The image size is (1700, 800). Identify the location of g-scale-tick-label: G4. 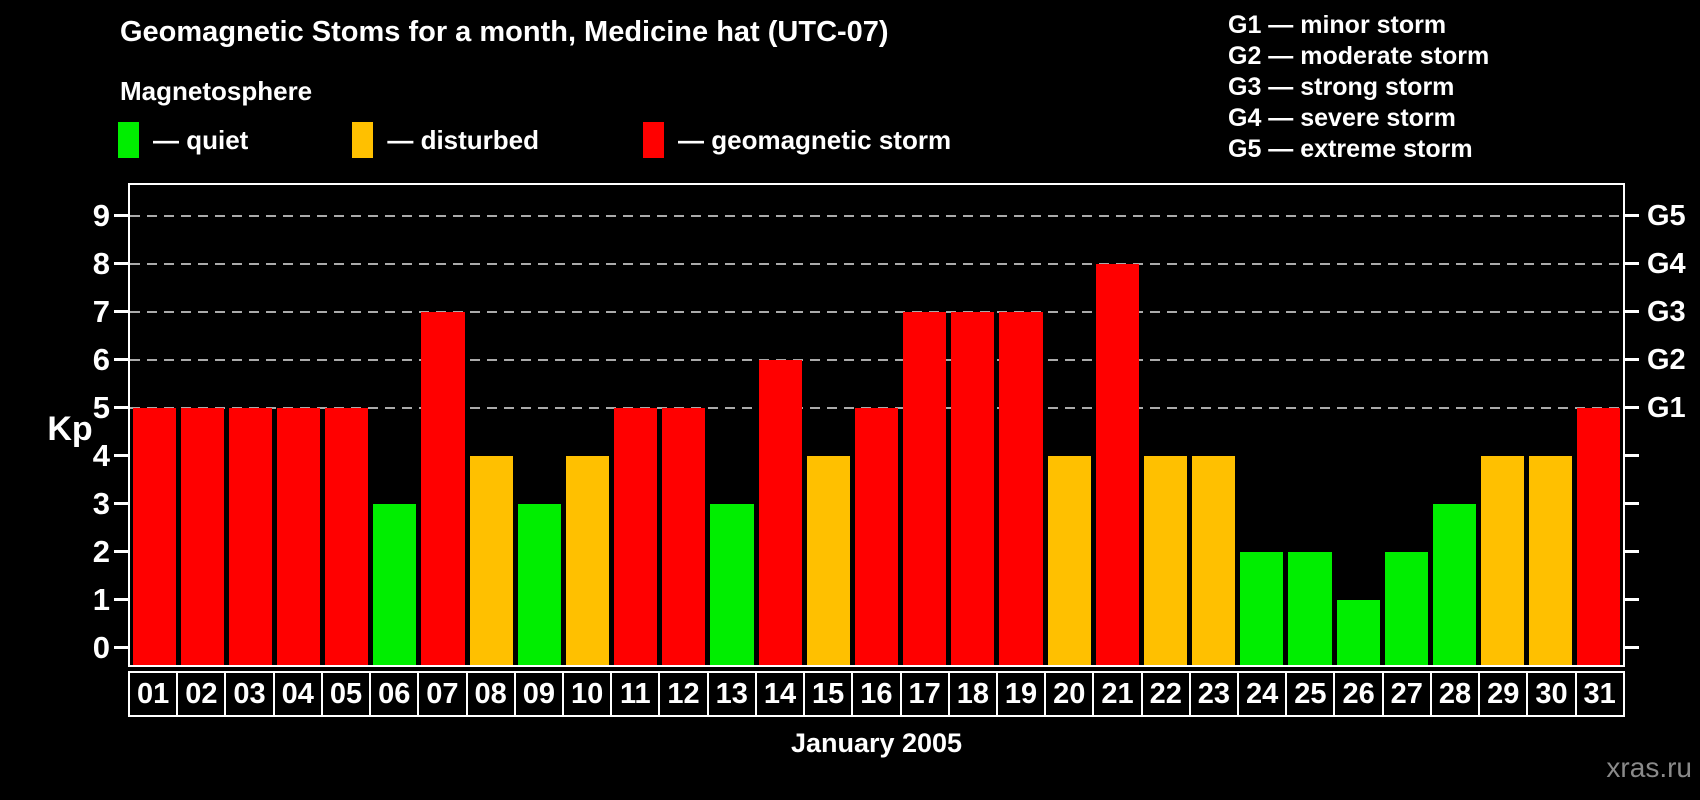
(1666, 264).